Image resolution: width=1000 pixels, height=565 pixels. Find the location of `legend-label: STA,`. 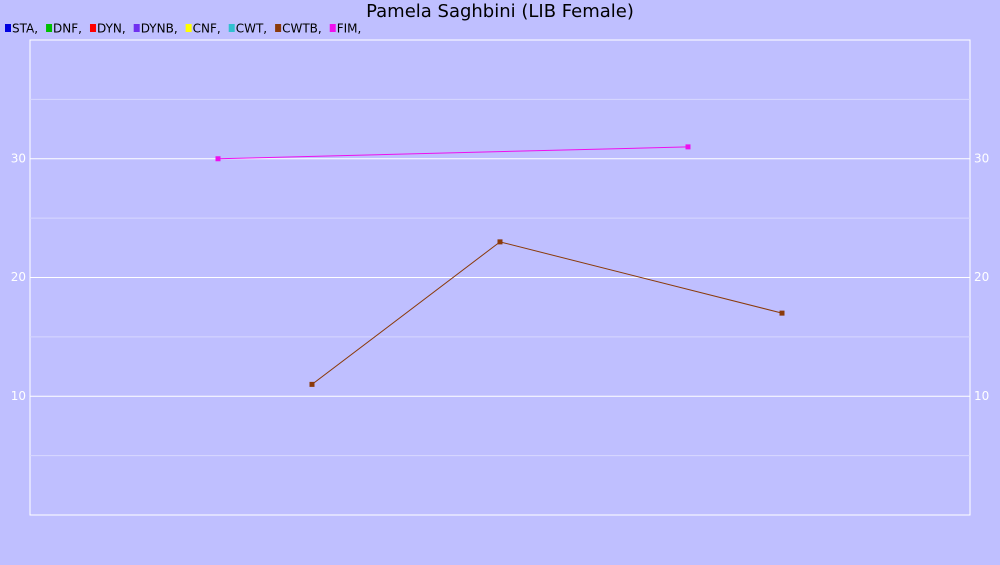

legend-label: STA, is located at coordinates (25, 29).